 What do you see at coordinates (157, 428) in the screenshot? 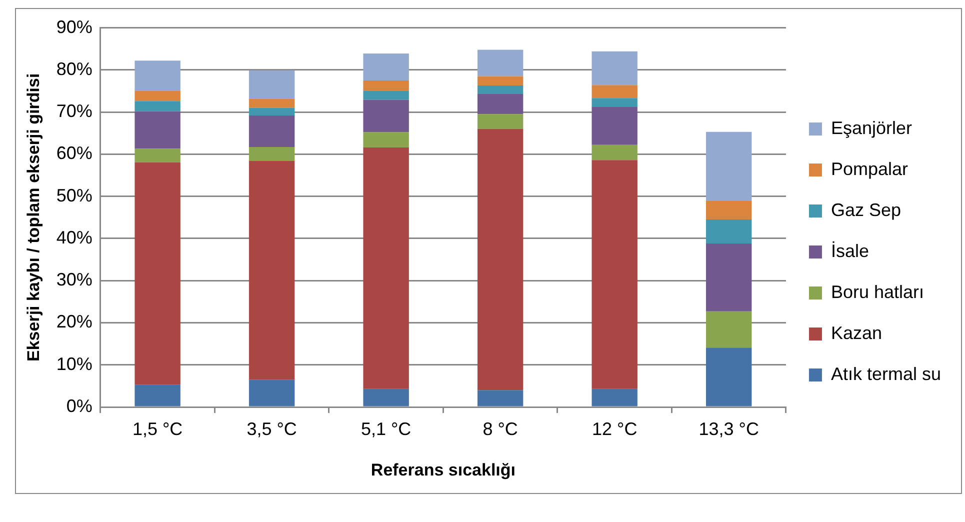
I see `x-tick-label: 1,5 °C` at bounding box center [157, 428].